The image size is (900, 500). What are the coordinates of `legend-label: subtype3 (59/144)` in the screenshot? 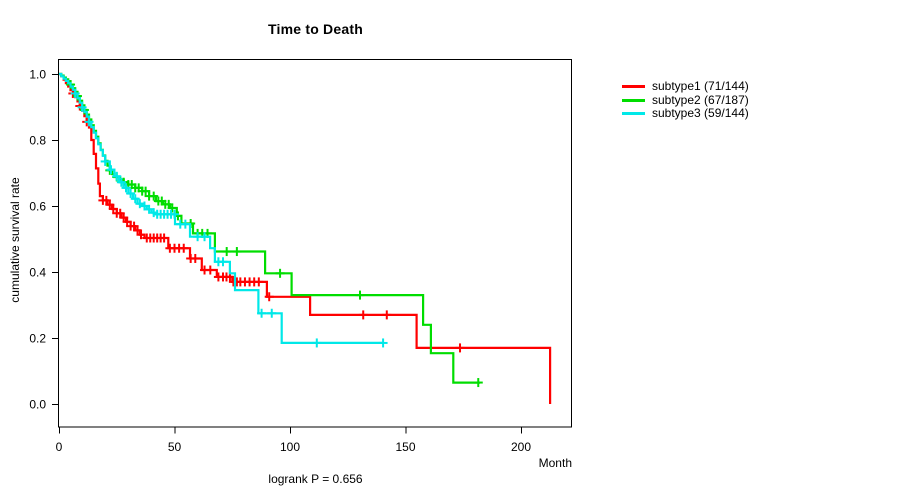 It's located at (700, 113).